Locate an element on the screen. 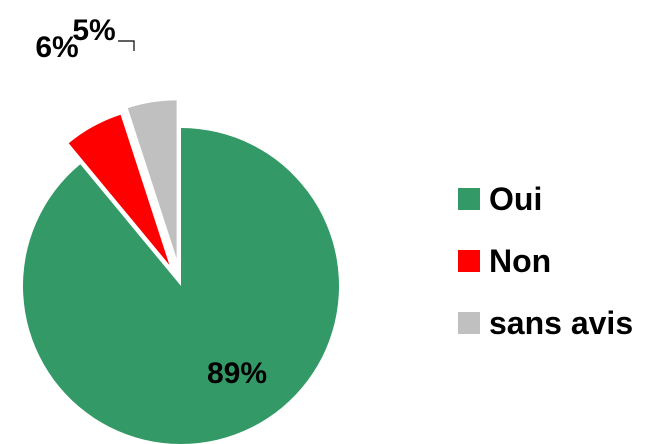 The width and height of the screenshot is (653, 444). chart-legend: Oui Non sans avis is located at coordinates (545, 261).